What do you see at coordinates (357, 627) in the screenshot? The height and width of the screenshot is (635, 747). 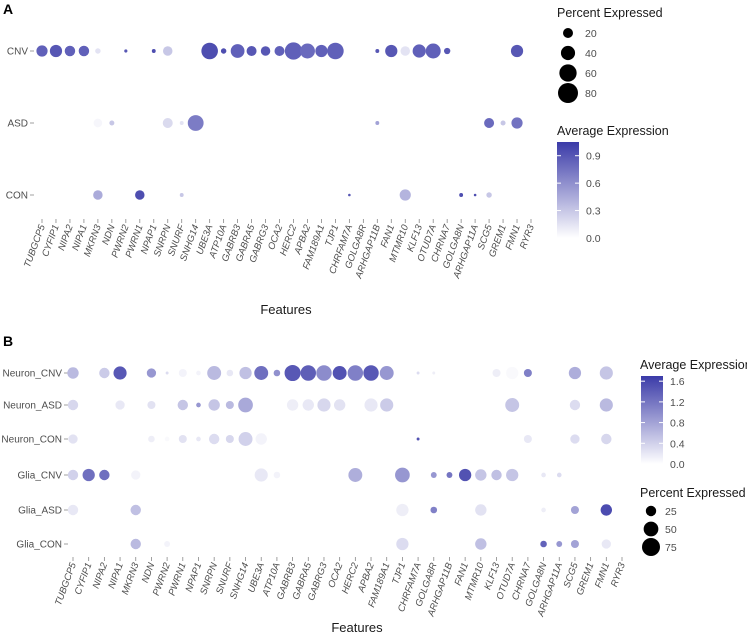 I see `panel-b-x-axis-title: Features` at bounding box center [357, 627].